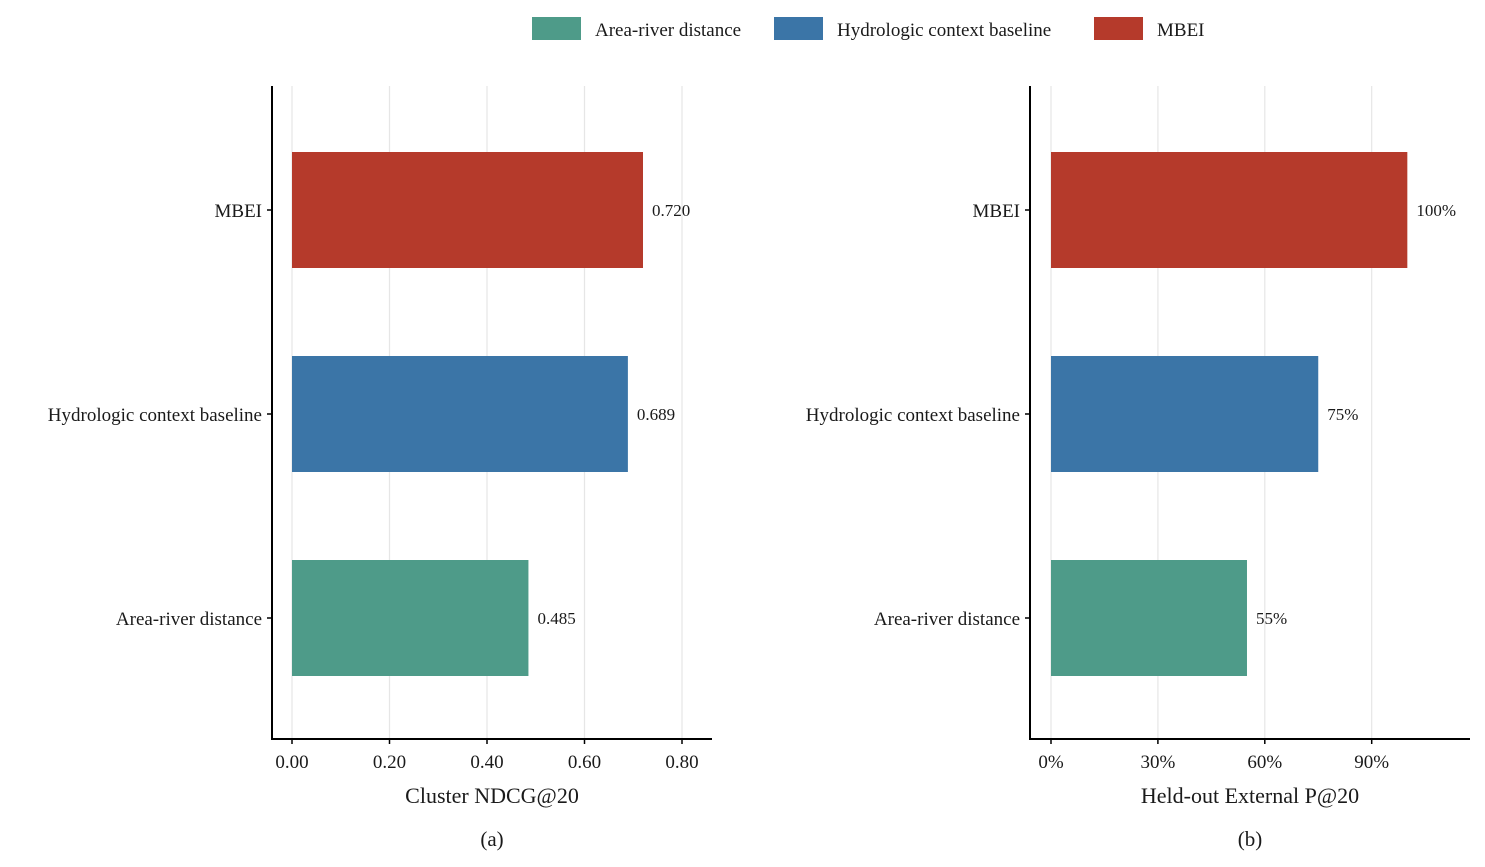 The width and height of the screenshot is (1485, 867). Describe the element at coordinates (671, 210) in the screenshot. I see `value-label-mbei: 0.720` at that location.